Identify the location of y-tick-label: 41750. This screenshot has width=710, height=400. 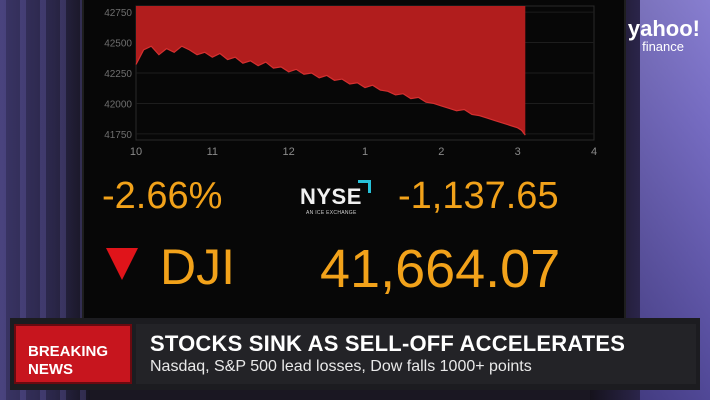
(118, 135).